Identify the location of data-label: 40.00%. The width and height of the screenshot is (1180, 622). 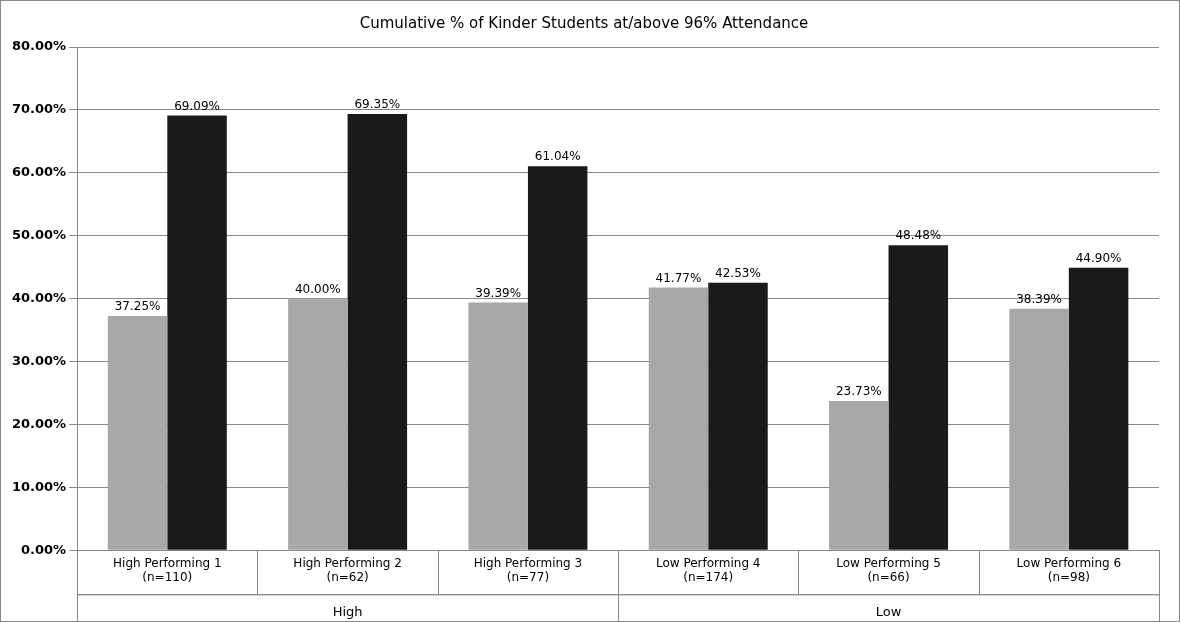
(317, 288).